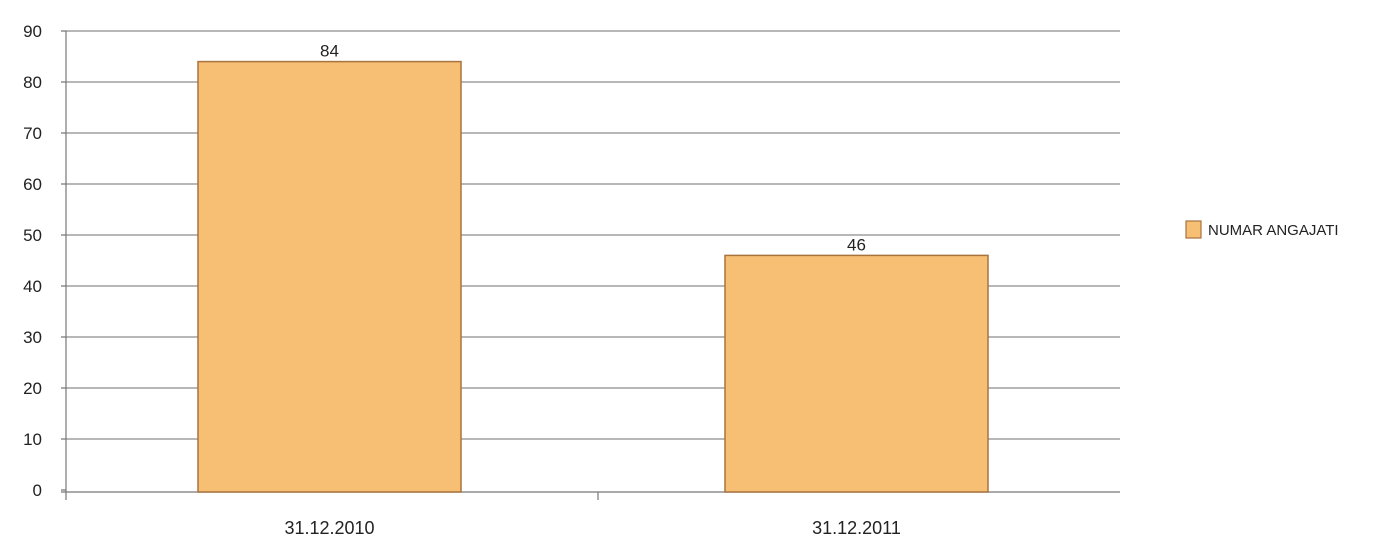  I want to click on y-tick-label: 0, so click(37, 490).